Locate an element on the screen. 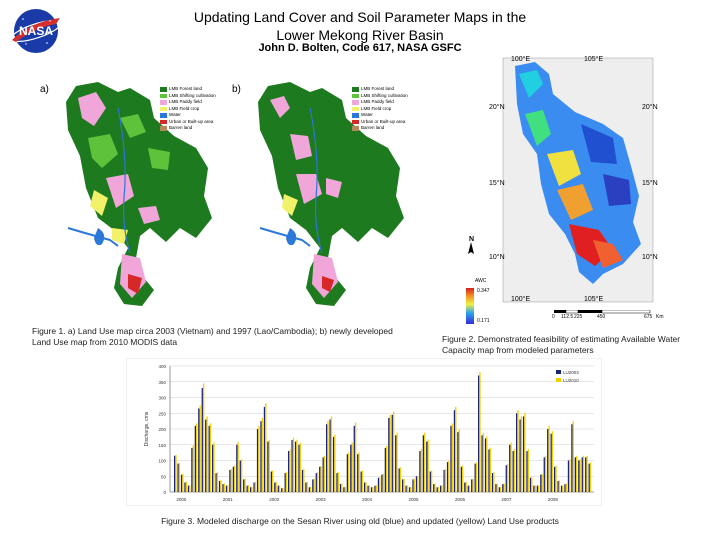 This screenshot has width=720, height=540. scale-label-0: 0 is located at coordinates (553, 317).